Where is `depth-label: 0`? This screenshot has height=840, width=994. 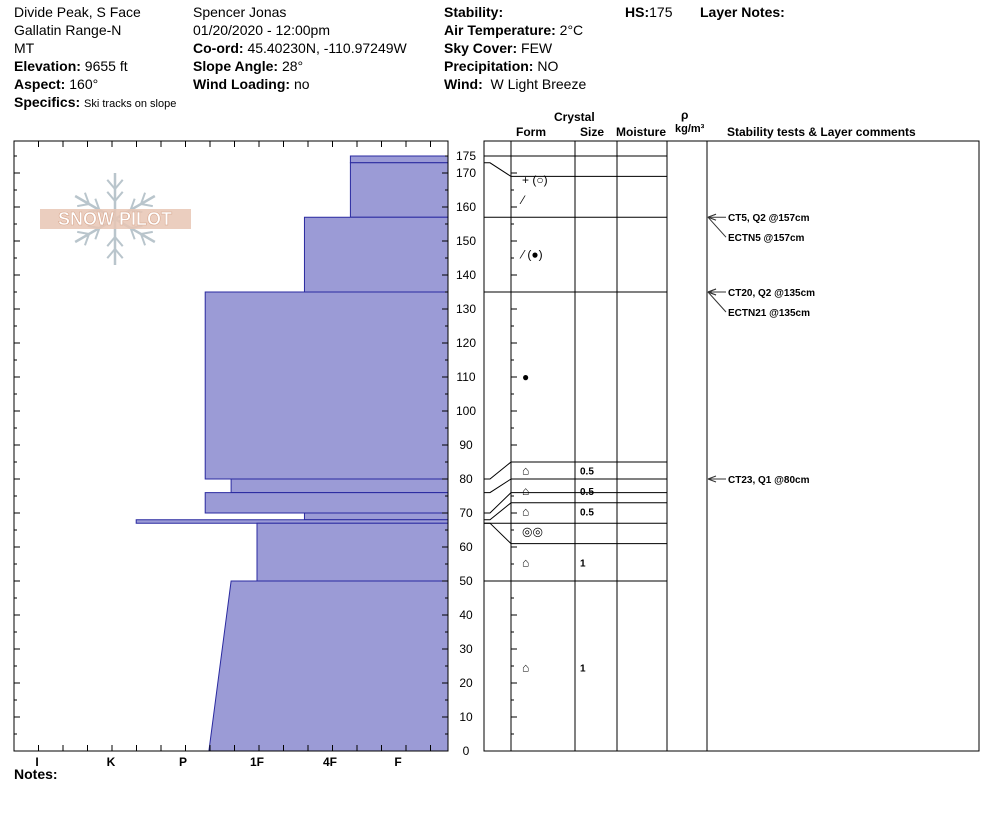
depth-label: 0 is located at coordinates (466, 751).